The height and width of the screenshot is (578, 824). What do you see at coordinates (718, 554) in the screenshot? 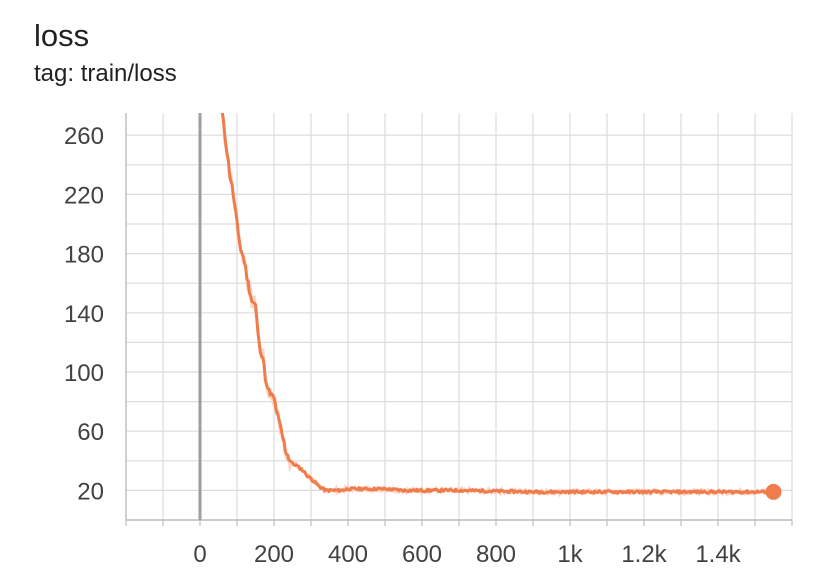
I see `x-tick-label: 1.4k` at bounding box center [718, 554].